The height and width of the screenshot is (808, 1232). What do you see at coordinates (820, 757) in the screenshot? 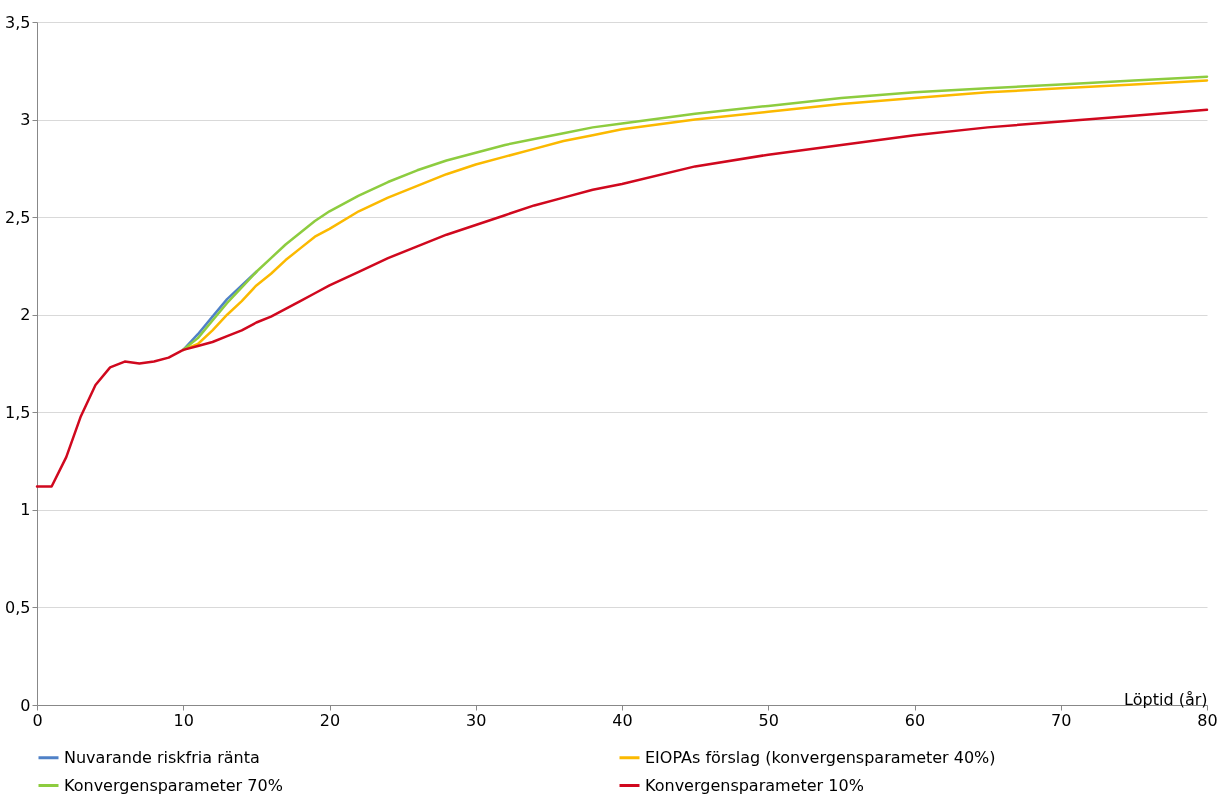
I see `legend-label: EIOPAs förslag (konvergensparameter 40%)` at bounding box center [820, 757].